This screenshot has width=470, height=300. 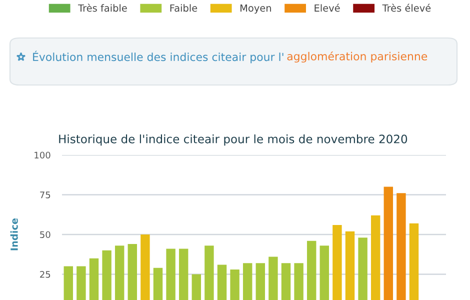 I want to click on legend-label: Faible, so click(x=184, y=8).